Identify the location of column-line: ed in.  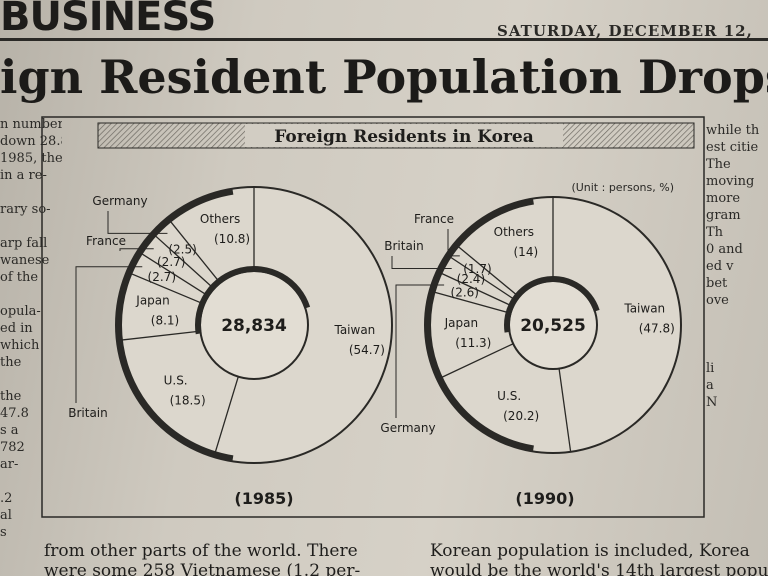
(16, 328).